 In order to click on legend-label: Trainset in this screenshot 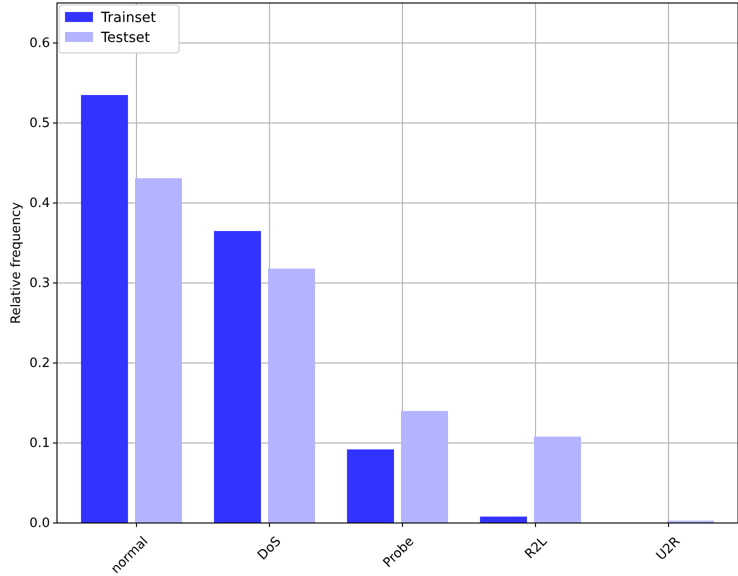, I will do `click(128, 18)`.